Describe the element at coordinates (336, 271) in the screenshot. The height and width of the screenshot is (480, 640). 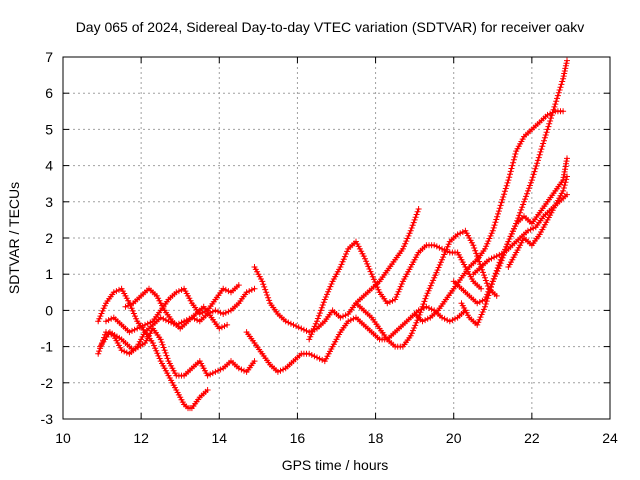
I see `series-sat-f` at that location.